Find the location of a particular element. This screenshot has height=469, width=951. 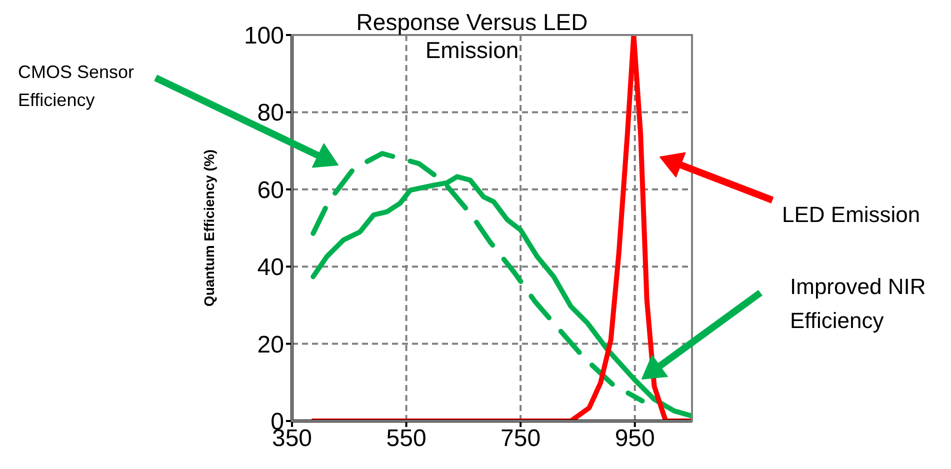

text: LED Emission is located at coordinates (852, 215).